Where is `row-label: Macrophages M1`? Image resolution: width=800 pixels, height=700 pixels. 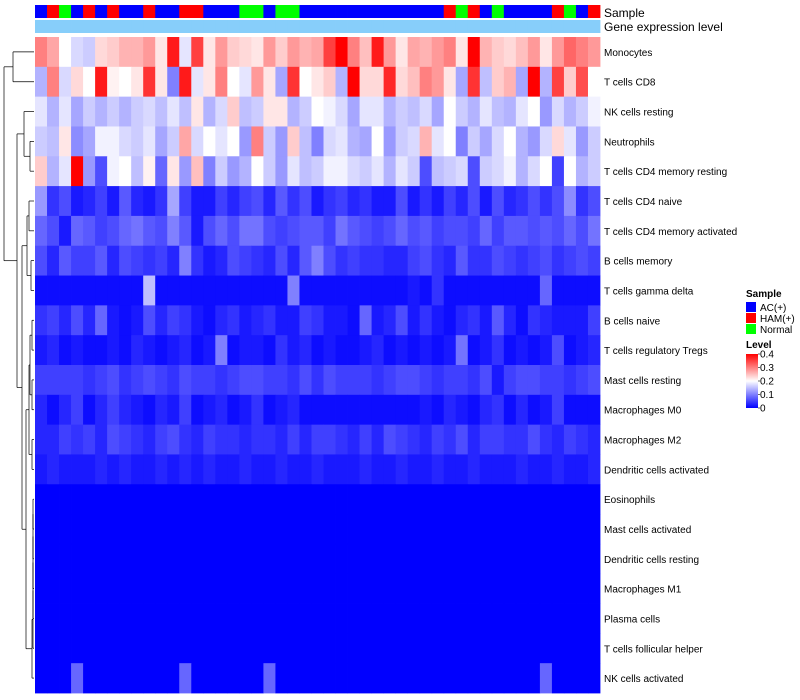 row-label: Macrophages M1 is located at coordinates (643, 590).